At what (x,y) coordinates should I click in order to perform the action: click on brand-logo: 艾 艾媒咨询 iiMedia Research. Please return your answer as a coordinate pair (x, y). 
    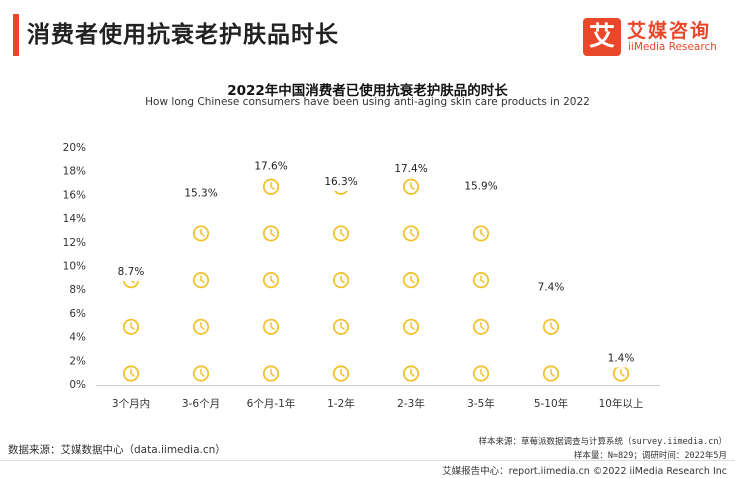
    Looking at the image, I should click on (658, 37).